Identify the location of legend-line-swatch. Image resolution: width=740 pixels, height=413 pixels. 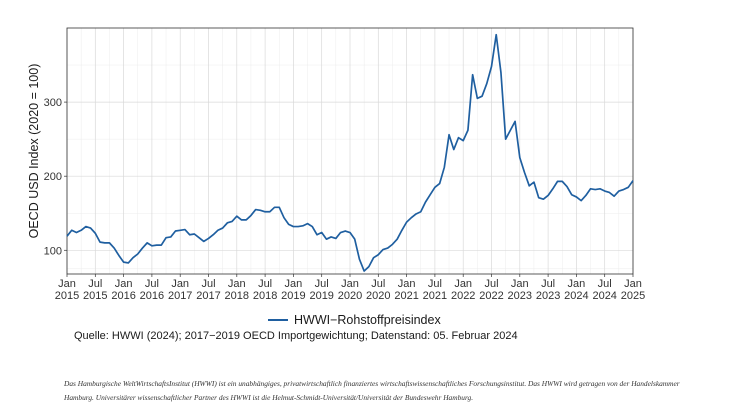
(278, 320).